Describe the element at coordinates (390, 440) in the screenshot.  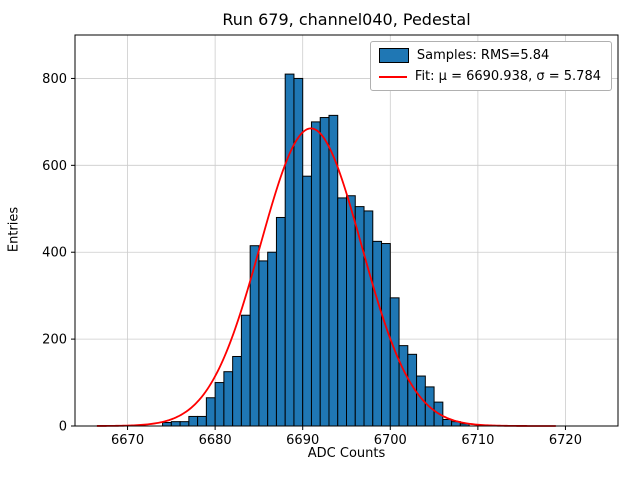
I see `x-tick-label: 6700` at that location.